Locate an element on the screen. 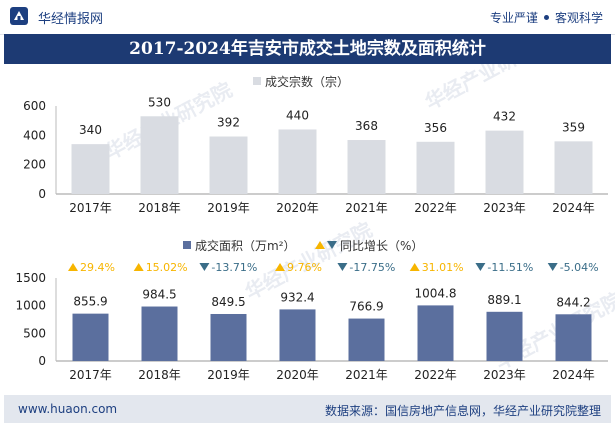 The image size is (615, 427). slogan-left: 专业严谨 is located at coordinates (513, 18).